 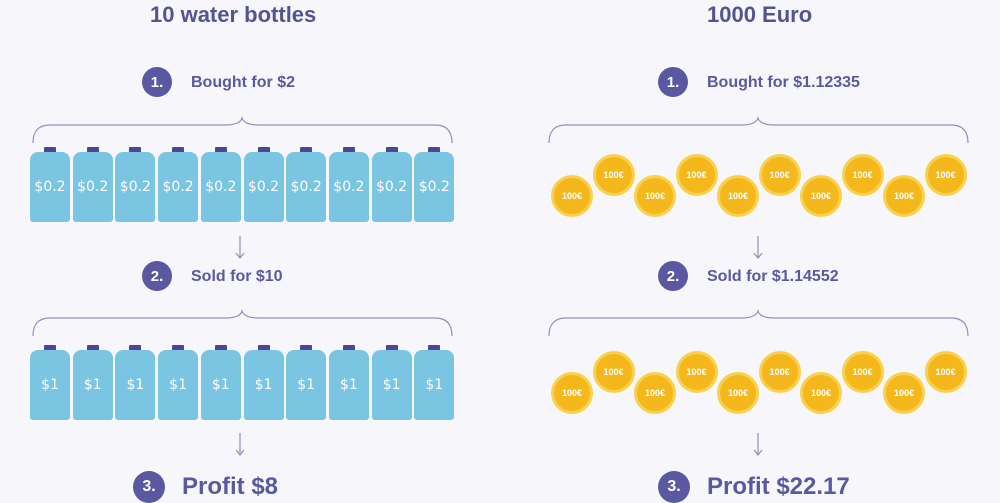 I want to click on right-profit-label: Profit $22.17, so click(x=778, y=486).